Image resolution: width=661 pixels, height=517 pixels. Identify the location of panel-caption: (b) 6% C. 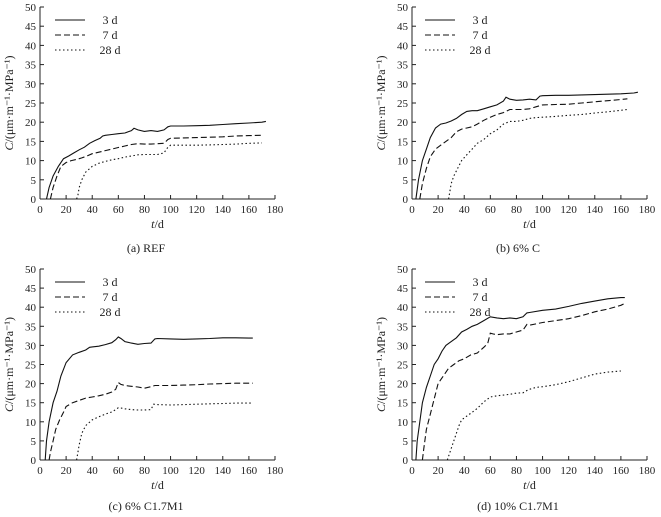
(518, 248).